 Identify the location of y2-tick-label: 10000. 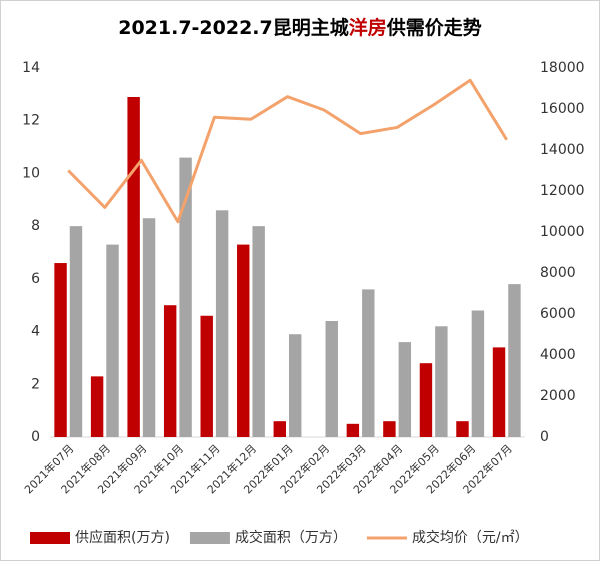
(562, 232).